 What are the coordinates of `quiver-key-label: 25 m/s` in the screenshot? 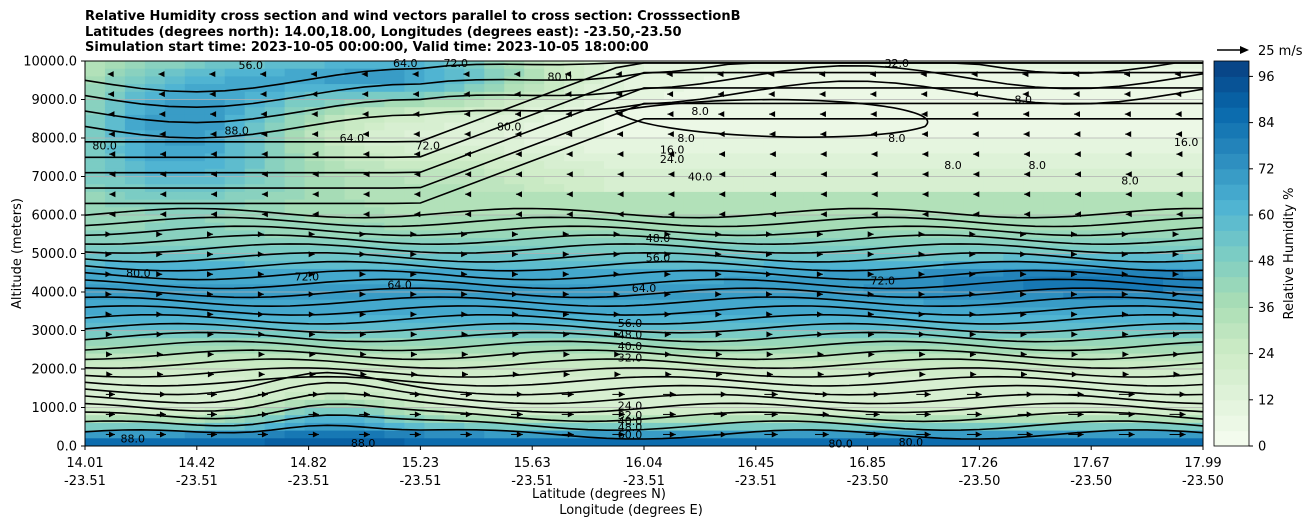 It's located at (1280, 51).